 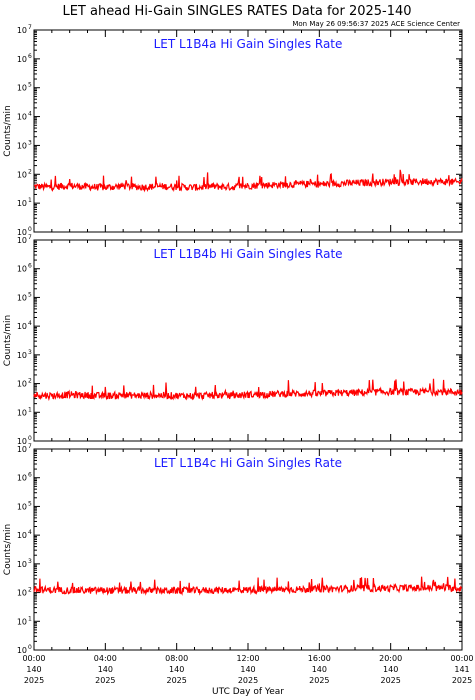 What do you see at coordinates (248, 463) in the screenshot?
I see `panel-title: LET L1B4c Hi Gain Singles Rate` at bounding box center [248, 463].